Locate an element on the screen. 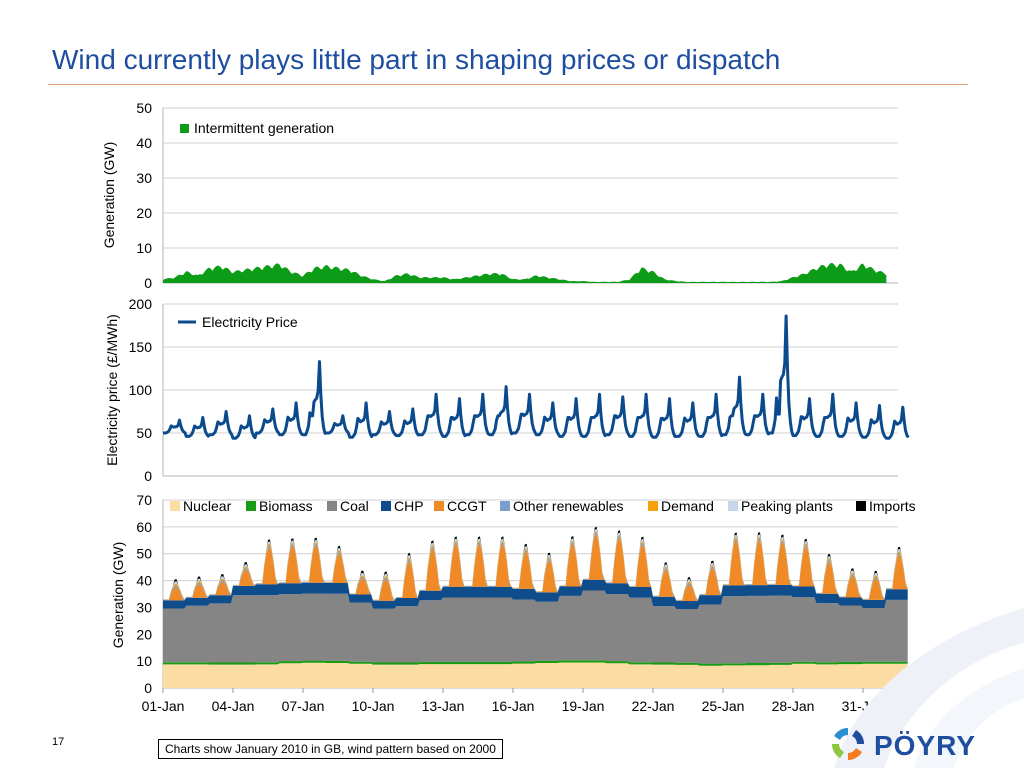 The image size is (1024, 768). legend-swatch-peaking is located at coordinates (733, 506).